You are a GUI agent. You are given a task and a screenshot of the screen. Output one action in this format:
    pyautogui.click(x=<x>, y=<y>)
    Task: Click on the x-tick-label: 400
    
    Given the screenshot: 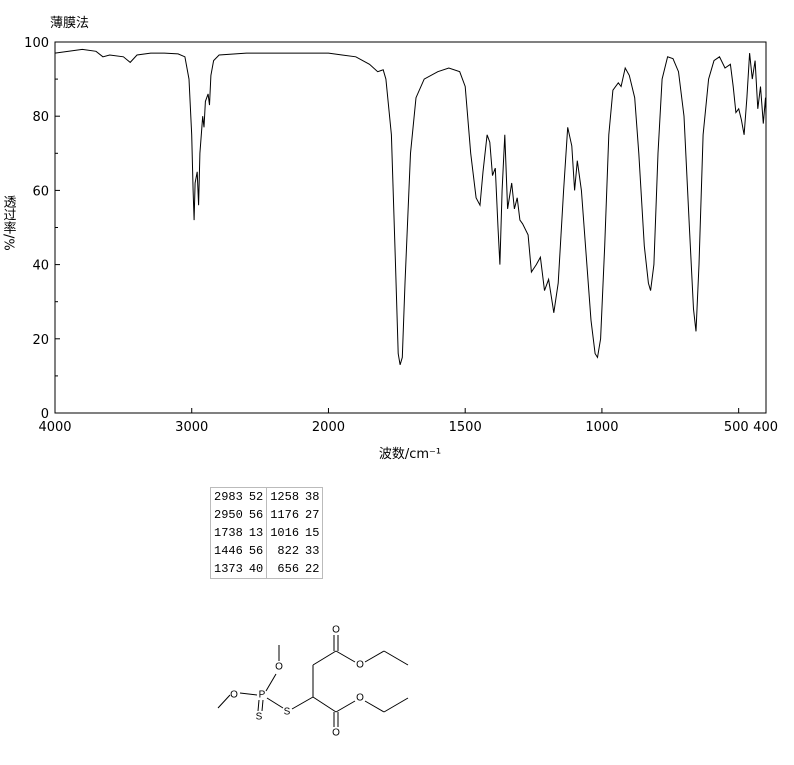 What is the action you would take?
    pyautogui.click(x=765, y=427)
    